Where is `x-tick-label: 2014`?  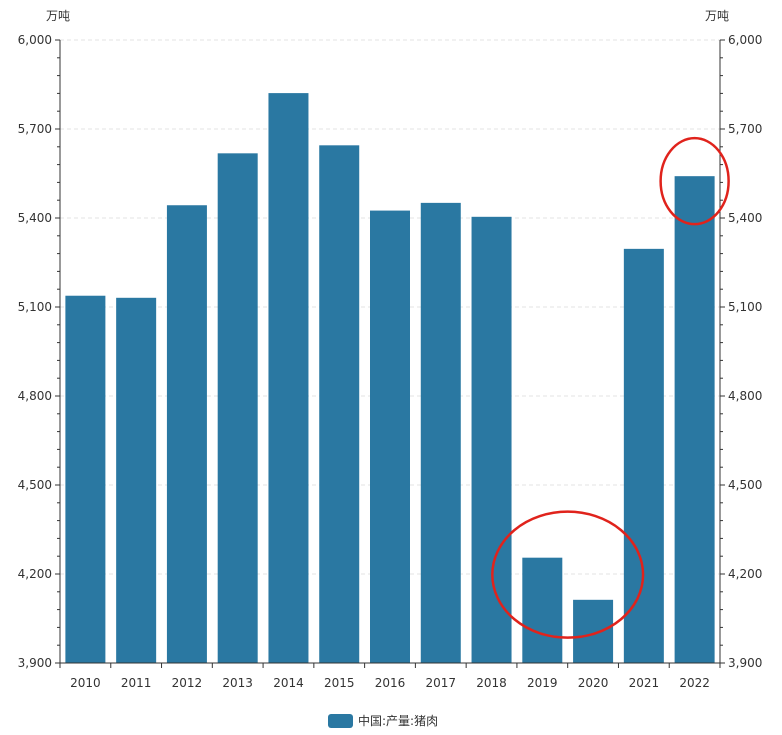 x-tick-label: 2014 is located at coordinates (288, 683).